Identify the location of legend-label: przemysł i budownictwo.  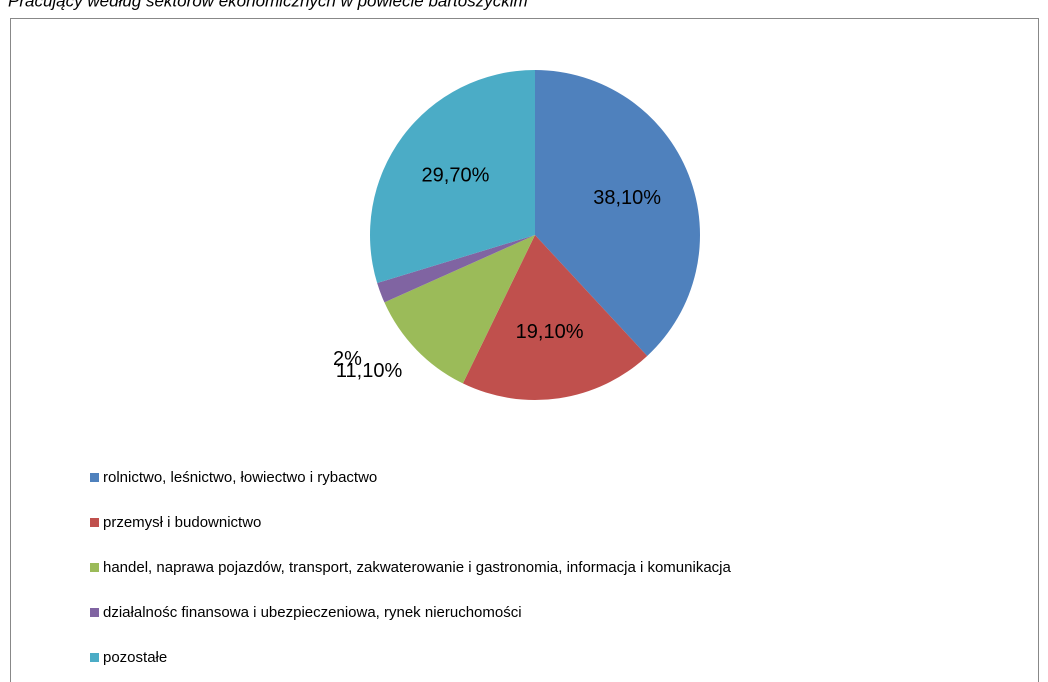
(182, 522).